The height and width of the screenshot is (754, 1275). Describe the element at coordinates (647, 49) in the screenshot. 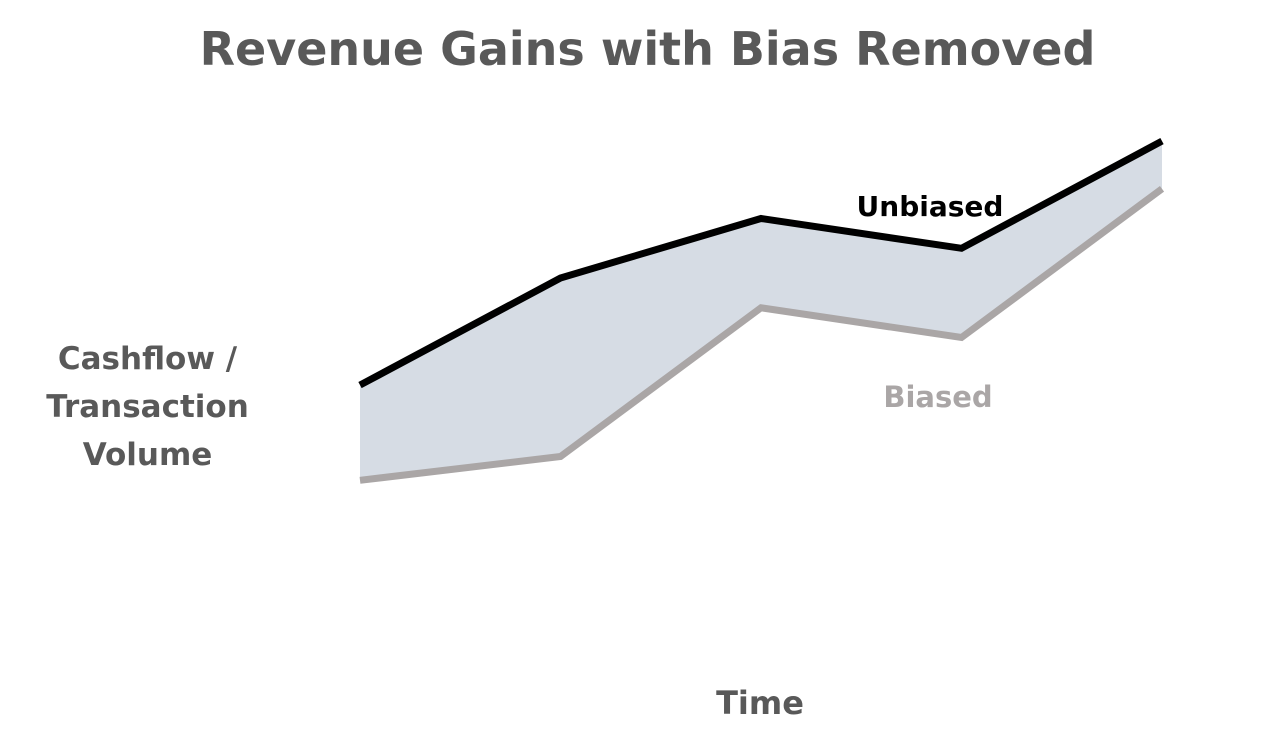

I see `chart-title: Revenue Gains with Bias Removed` at that location.